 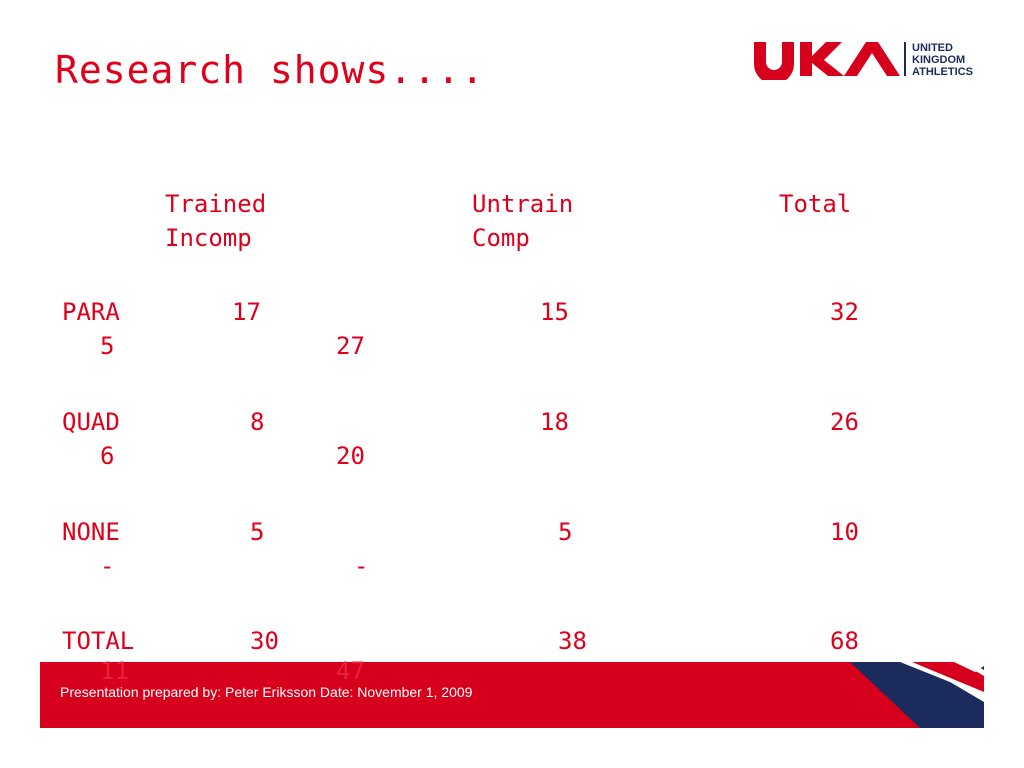 What do you see at coordinates (512, 695) in the screenshot?
I see `footer-band` at bounding box center [512, 695].